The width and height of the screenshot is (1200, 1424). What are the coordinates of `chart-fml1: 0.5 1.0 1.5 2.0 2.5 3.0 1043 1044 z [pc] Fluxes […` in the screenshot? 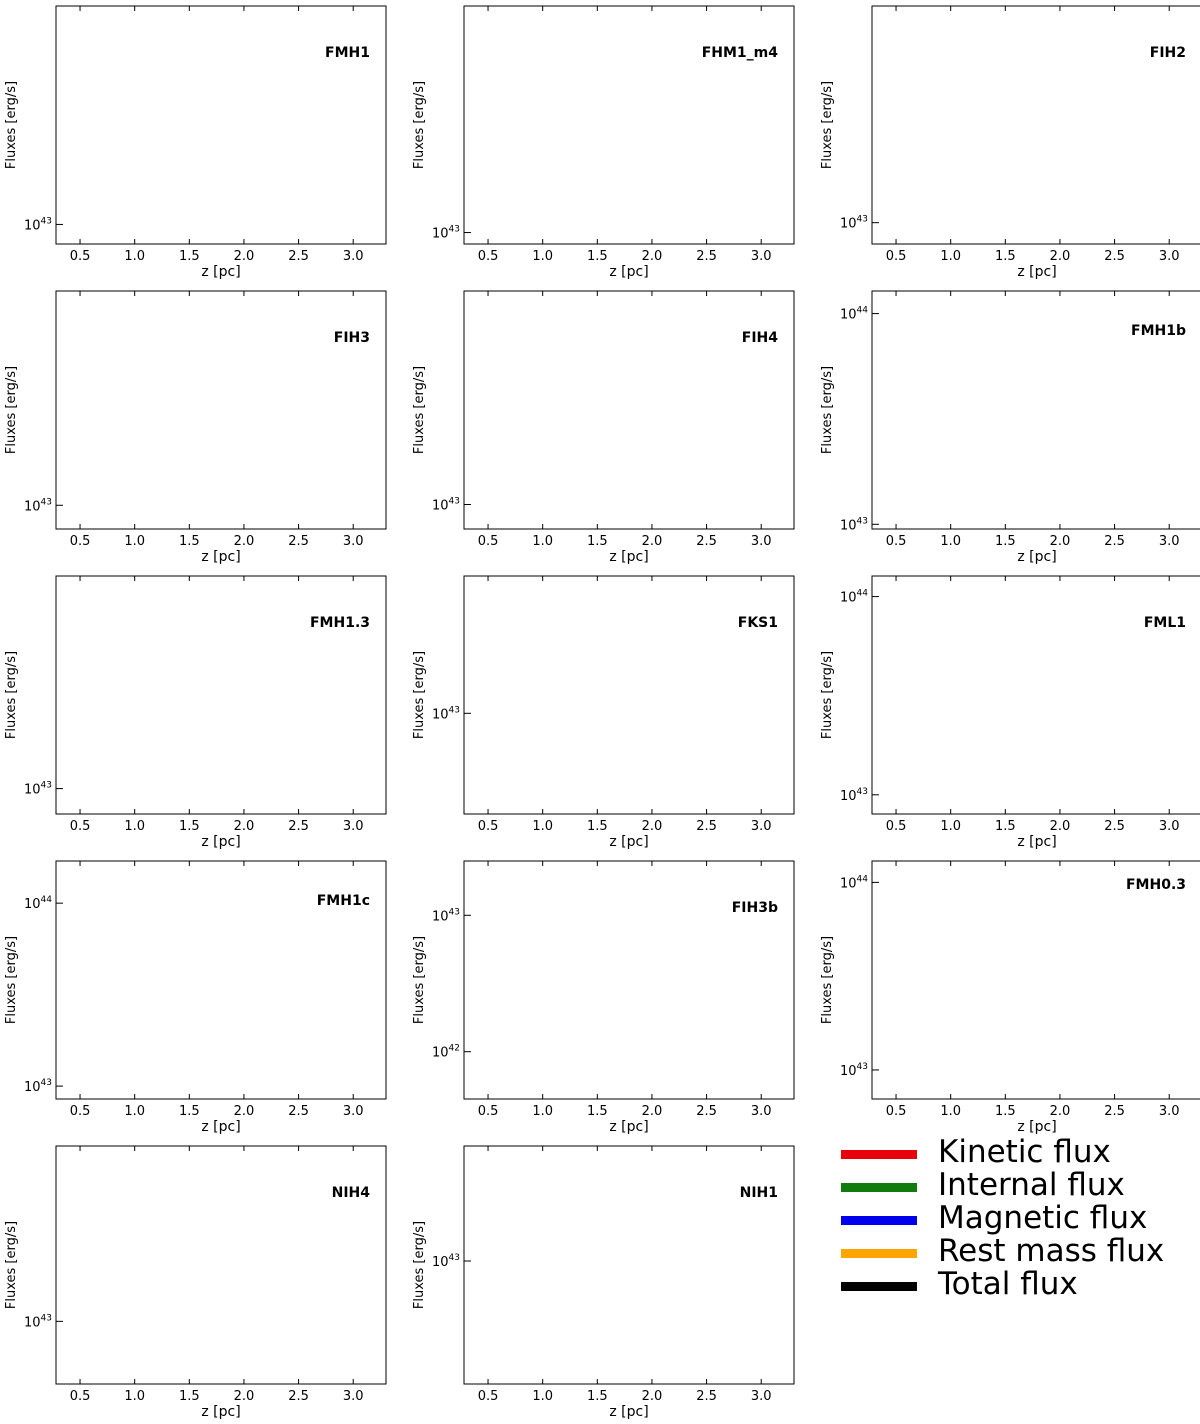 It's located at (1010, 712).